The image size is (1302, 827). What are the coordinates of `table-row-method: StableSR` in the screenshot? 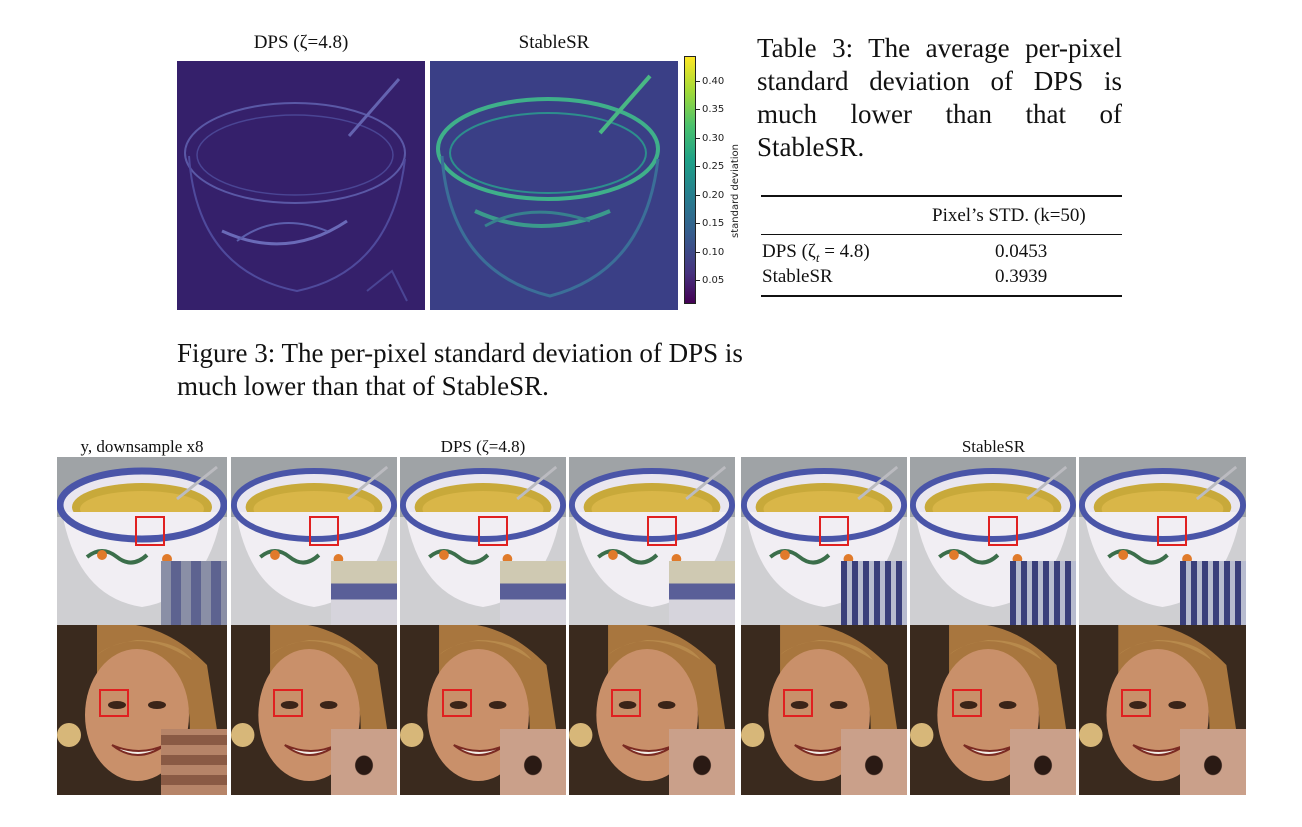 It's located at (797, 276).